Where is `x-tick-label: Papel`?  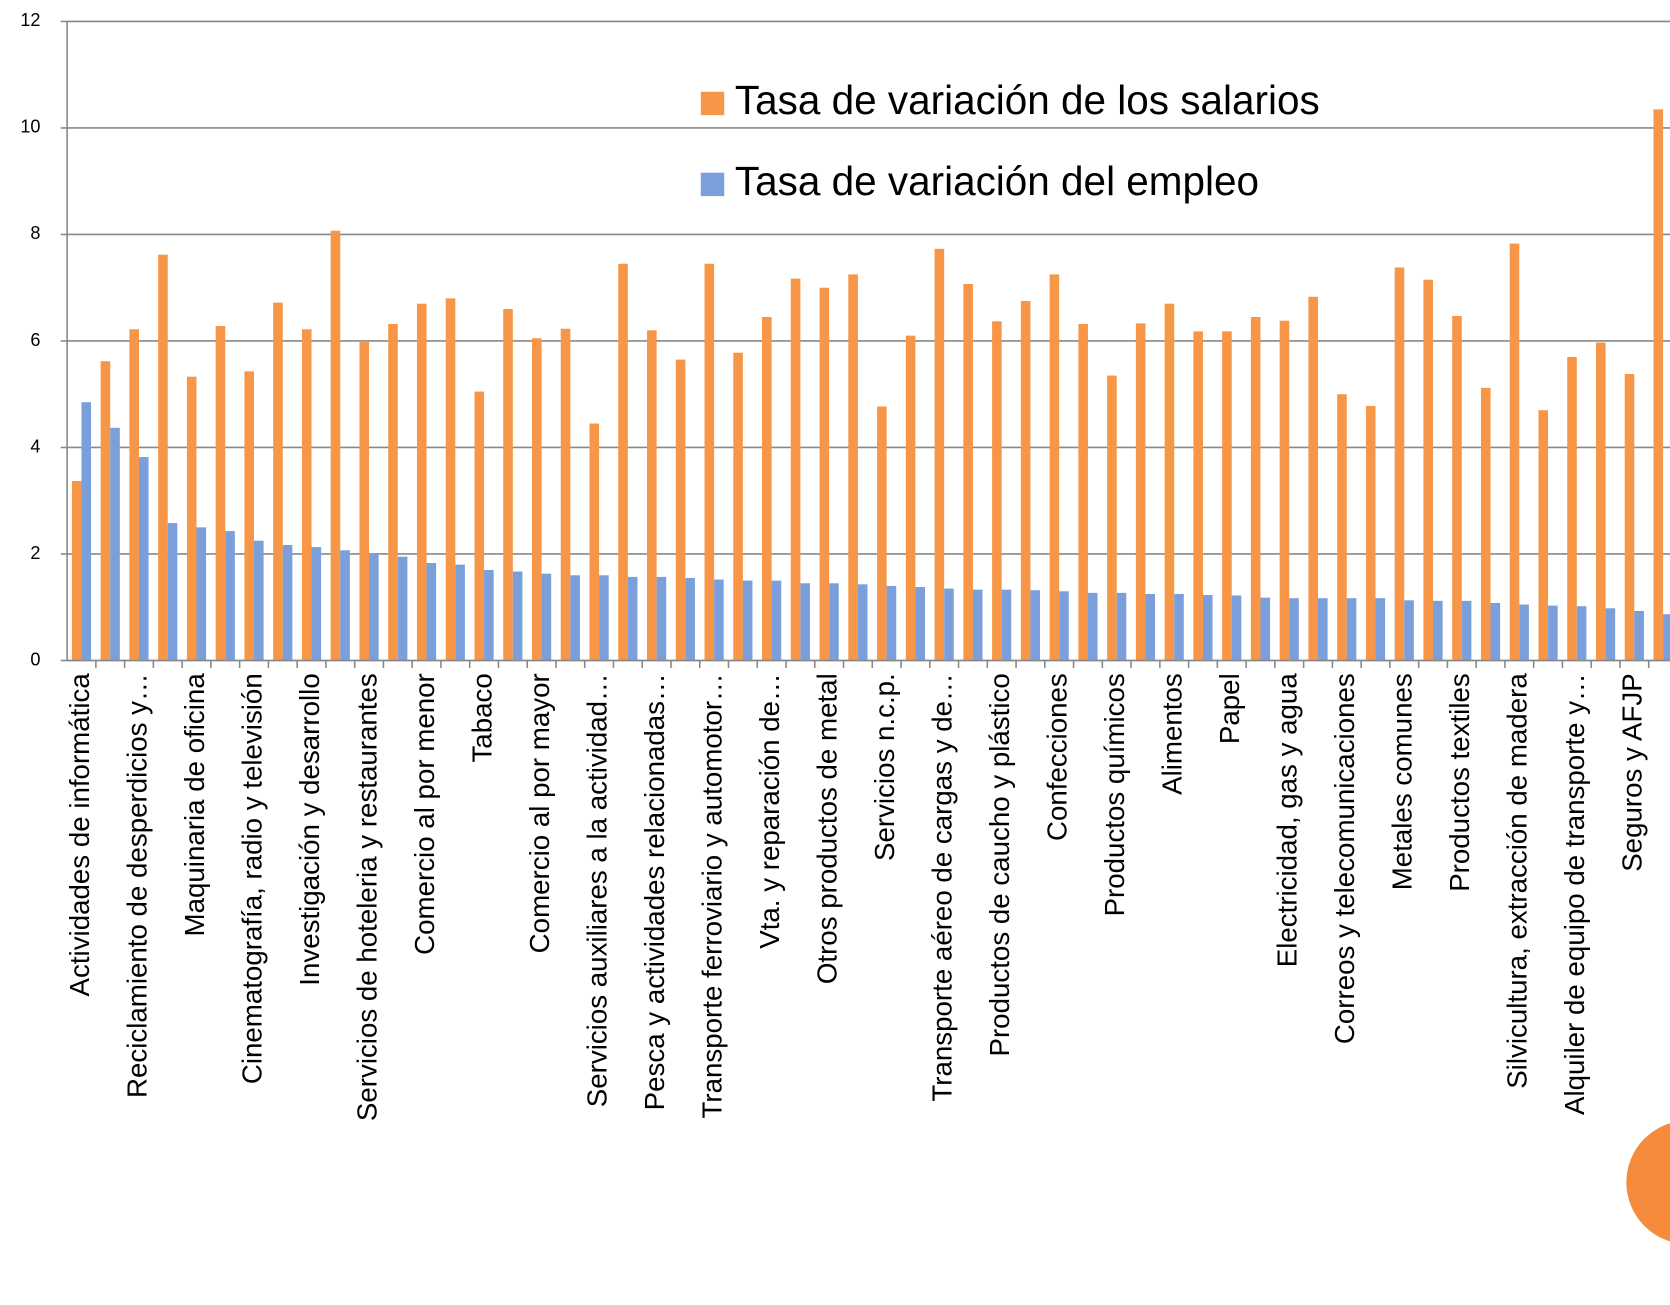 x-tick-label: Papel is located at coordinates (1229, 708).